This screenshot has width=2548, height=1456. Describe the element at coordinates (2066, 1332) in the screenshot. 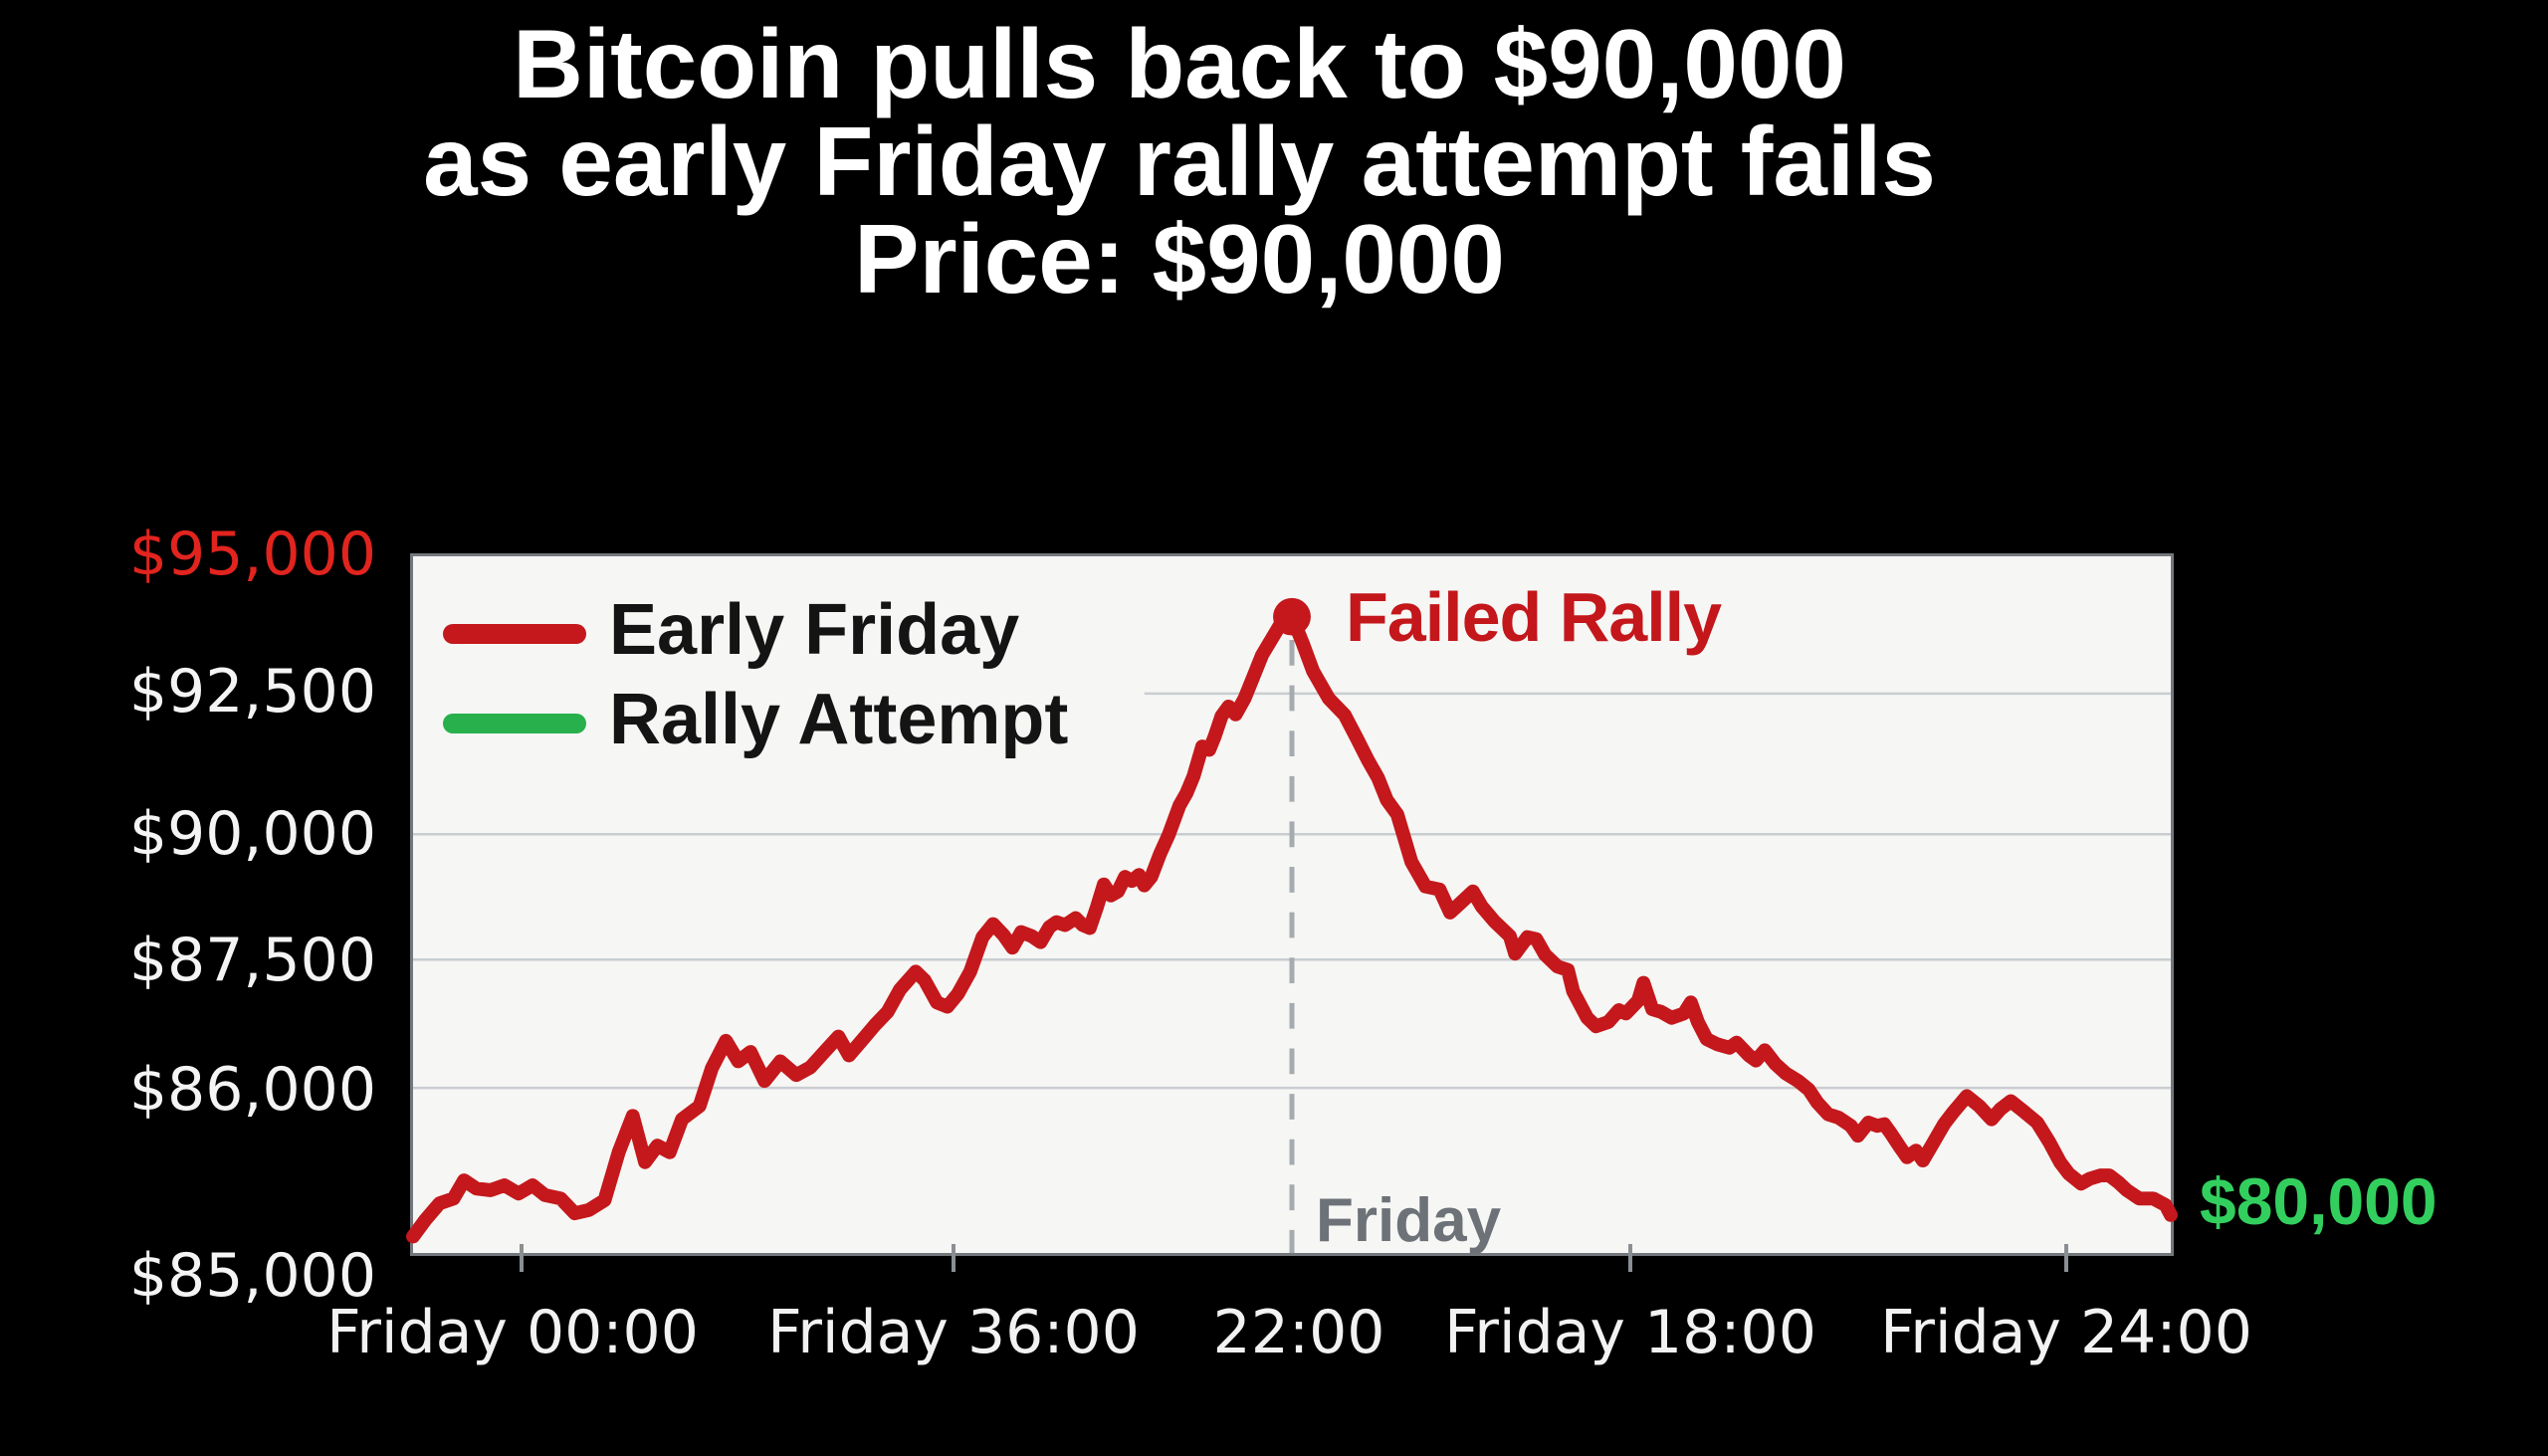

I see `x-axis-label: Friday 24:00` at that location.